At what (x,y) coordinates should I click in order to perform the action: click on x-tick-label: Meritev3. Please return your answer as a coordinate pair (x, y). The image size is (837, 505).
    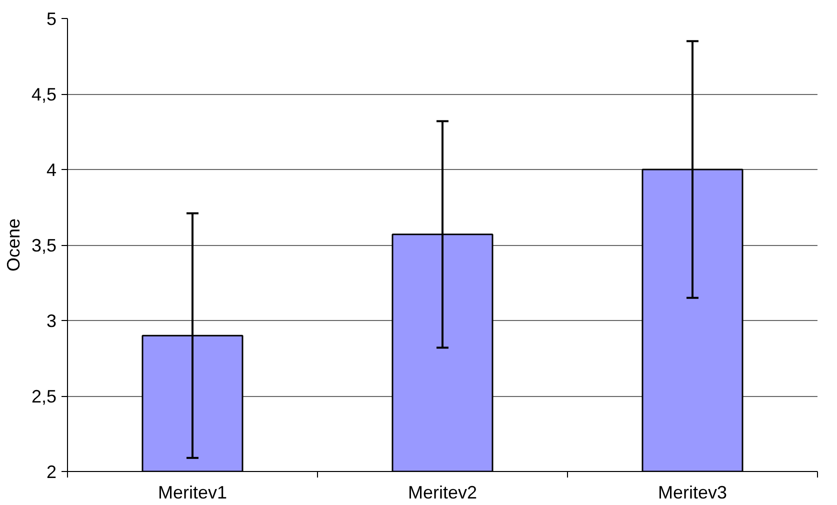
    Looking at the image, I should click on (693, 492).